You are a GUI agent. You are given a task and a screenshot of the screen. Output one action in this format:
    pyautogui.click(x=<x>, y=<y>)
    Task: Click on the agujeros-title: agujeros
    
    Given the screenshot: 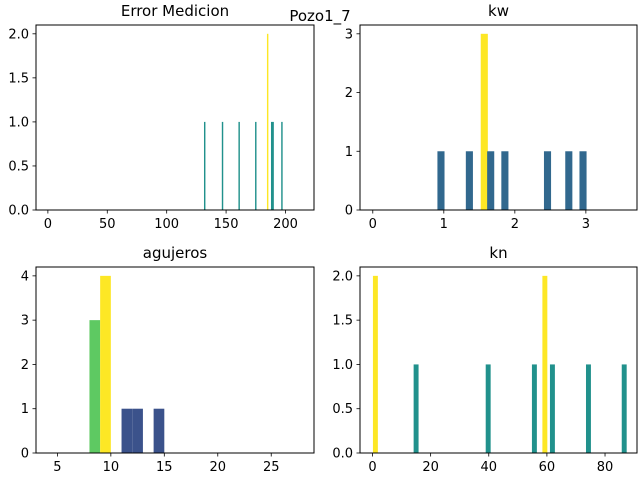 What is the action you would take?
    pyautogui.click(x=175, y=253)
    